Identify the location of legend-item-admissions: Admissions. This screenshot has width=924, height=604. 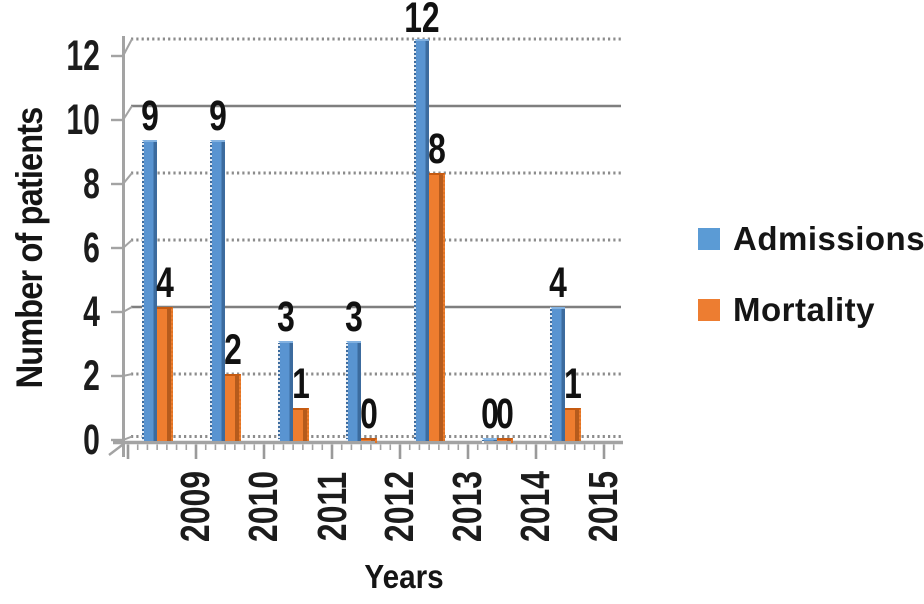
(811, 238).